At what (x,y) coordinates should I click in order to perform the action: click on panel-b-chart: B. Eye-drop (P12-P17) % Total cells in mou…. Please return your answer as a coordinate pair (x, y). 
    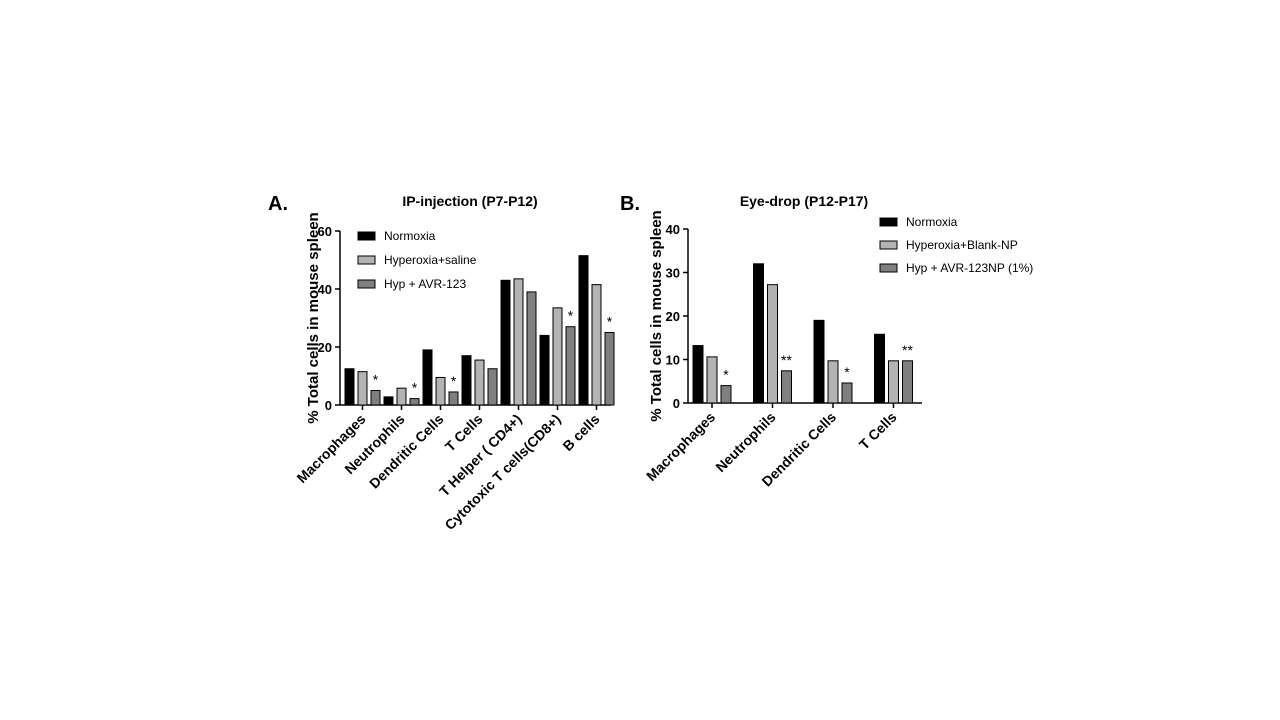
    Looking at the image, I should click on (826, 341).